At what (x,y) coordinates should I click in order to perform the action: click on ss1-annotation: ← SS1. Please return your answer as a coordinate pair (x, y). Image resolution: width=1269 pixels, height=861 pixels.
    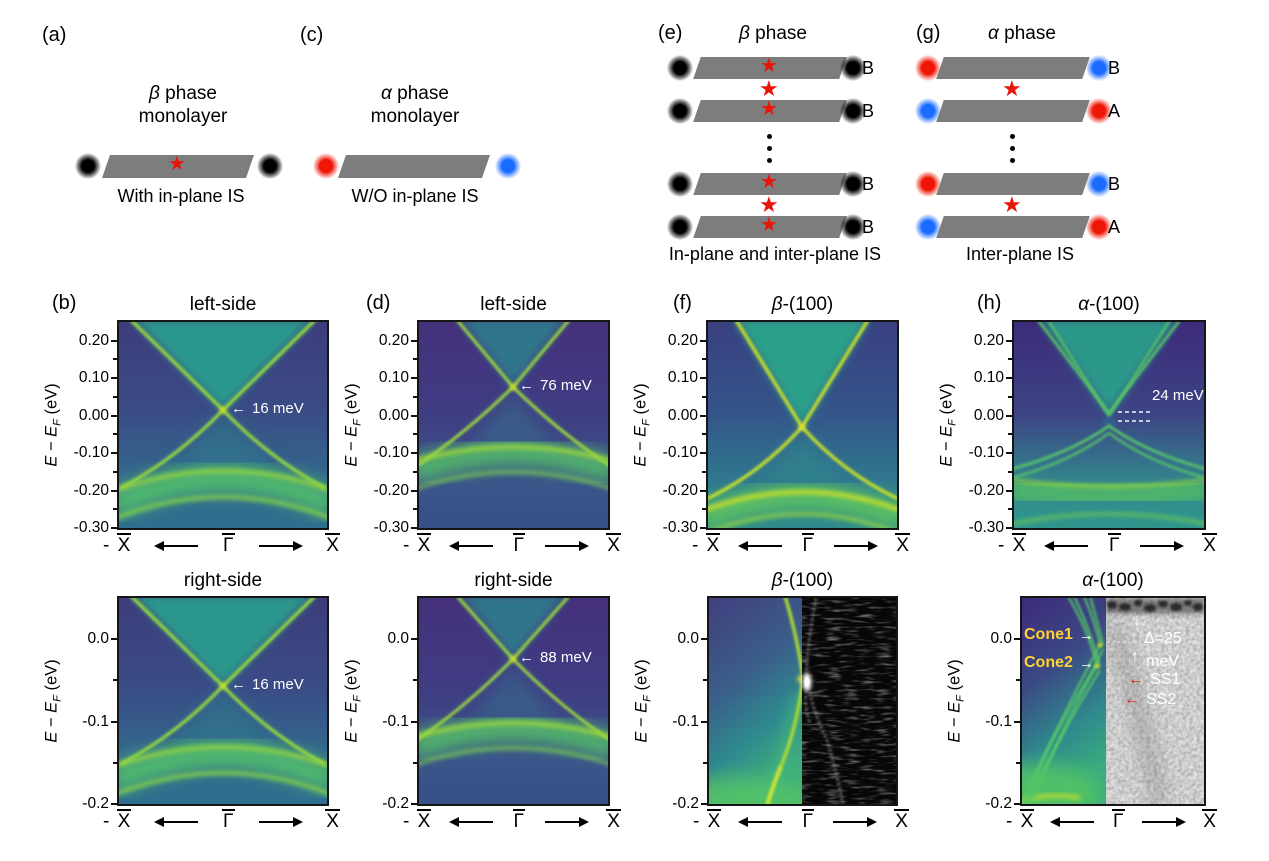
    Looking at the image, I should click on (1154, 679).